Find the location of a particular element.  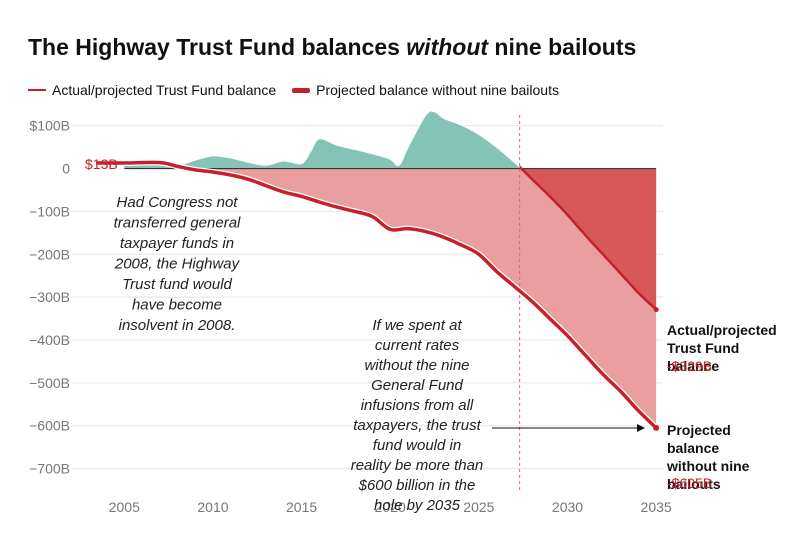

y-tick-label: −700B is located at coordinates (49, 469).